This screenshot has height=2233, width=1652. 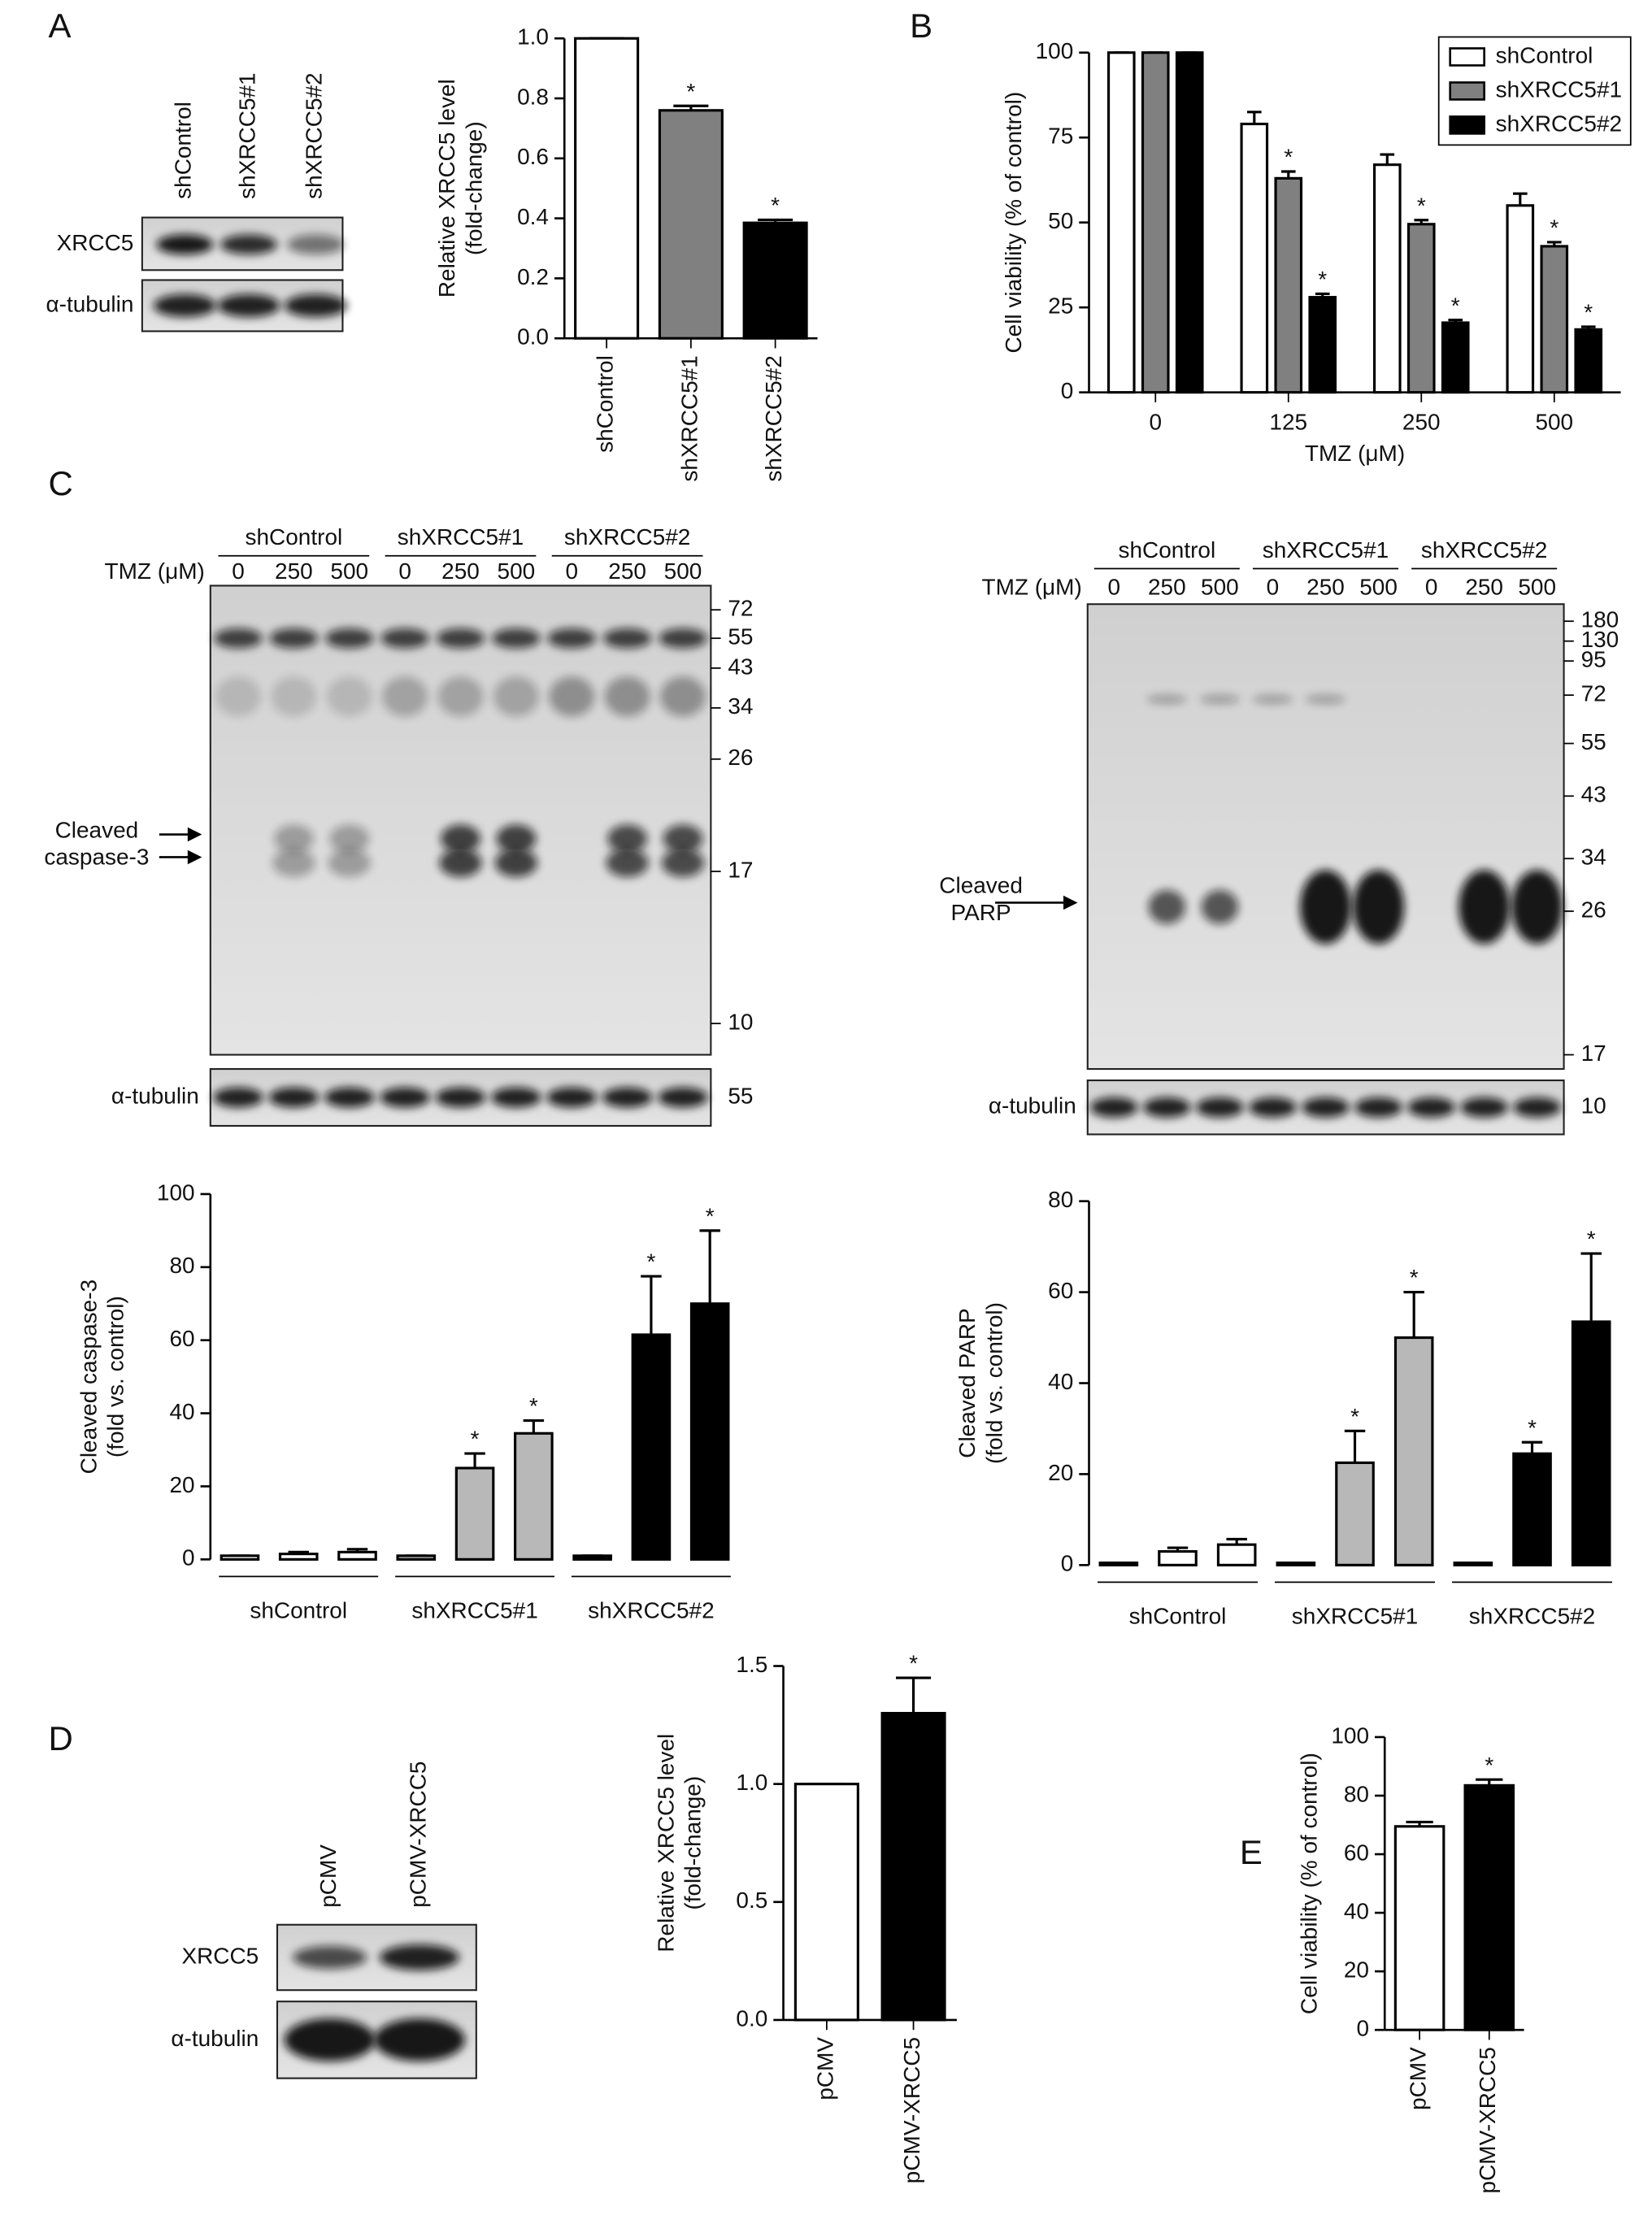 What do you see at coordinates (60, 483) in the screenshot?
I see `panel-label: C` at bounding box center [60, 483].